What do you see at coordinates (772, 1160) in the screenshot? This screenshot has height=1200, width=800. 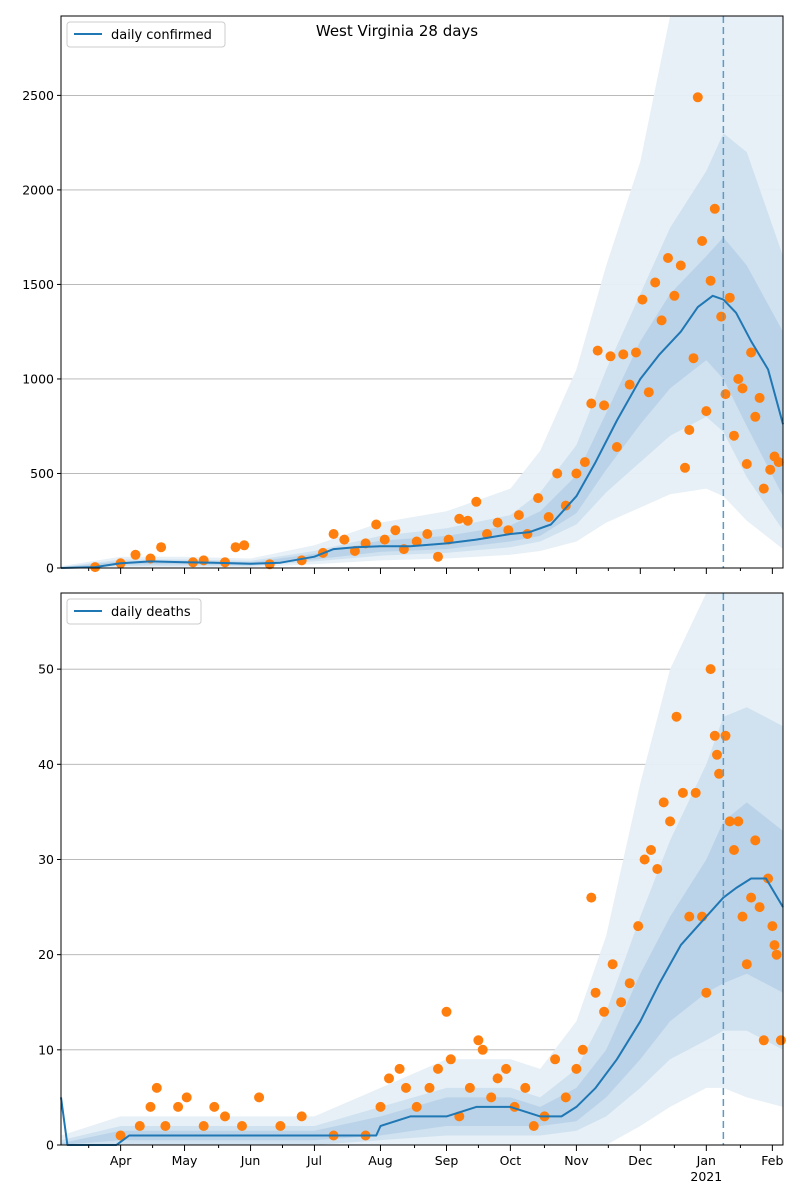 I see `deaths-xtick-label: Feb` at bounding box center [772, 1160].